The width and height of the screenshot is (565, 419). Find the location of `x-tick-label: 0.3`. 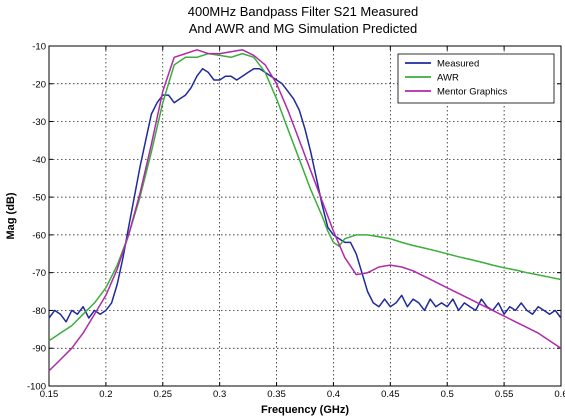

x-tick-label: 0.3 is located at coordinates (219, 394).